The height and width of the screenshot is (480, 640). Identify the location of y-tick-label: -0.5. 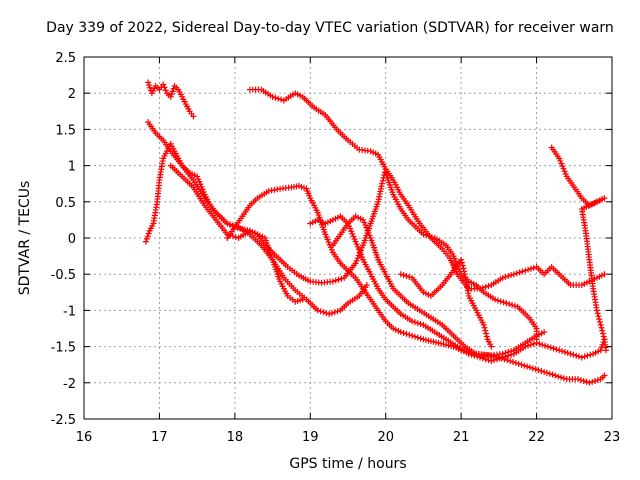
(63, 275).